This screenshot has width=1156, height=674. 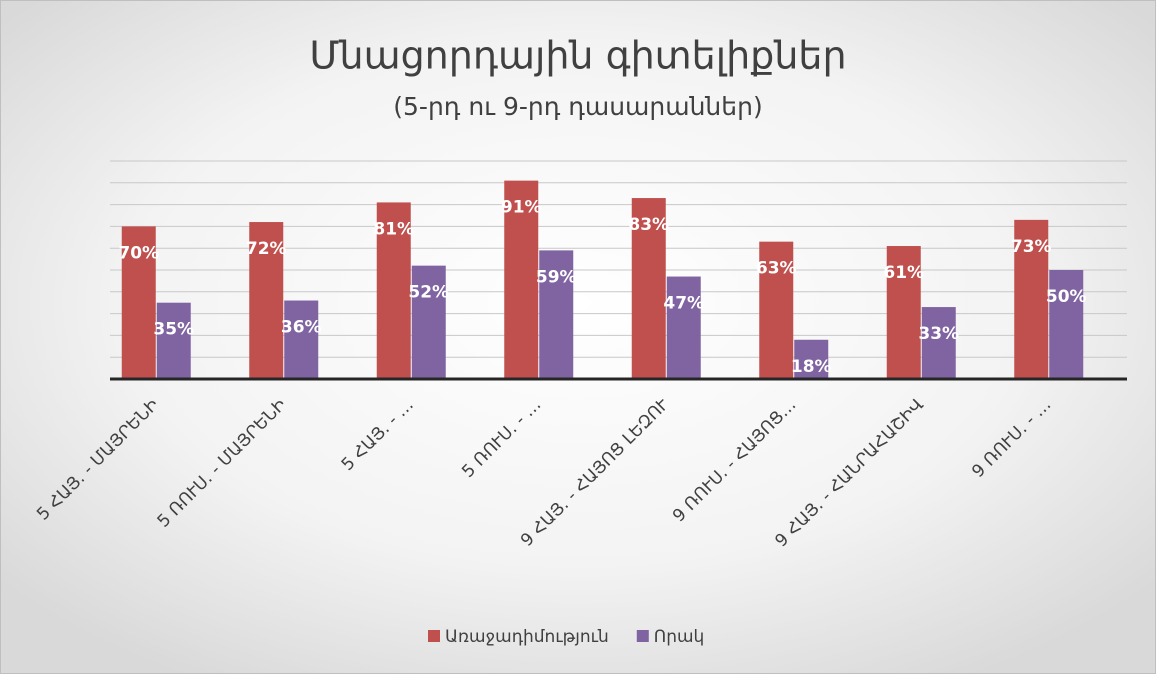 I want to click on value-label: 70%, so click(x=138, y=253).